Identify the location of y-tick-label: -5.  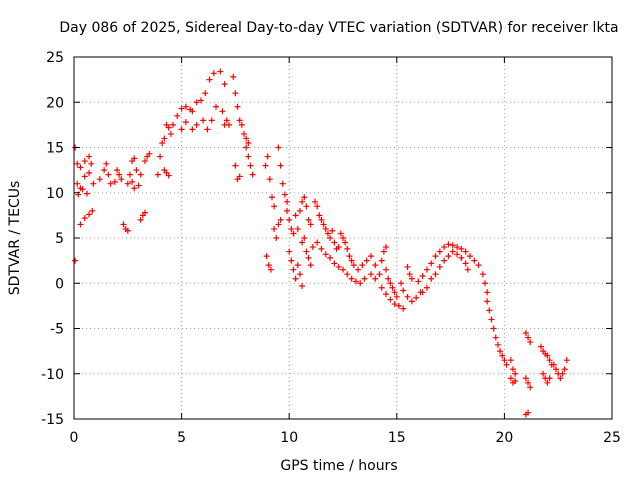
(57, 330).